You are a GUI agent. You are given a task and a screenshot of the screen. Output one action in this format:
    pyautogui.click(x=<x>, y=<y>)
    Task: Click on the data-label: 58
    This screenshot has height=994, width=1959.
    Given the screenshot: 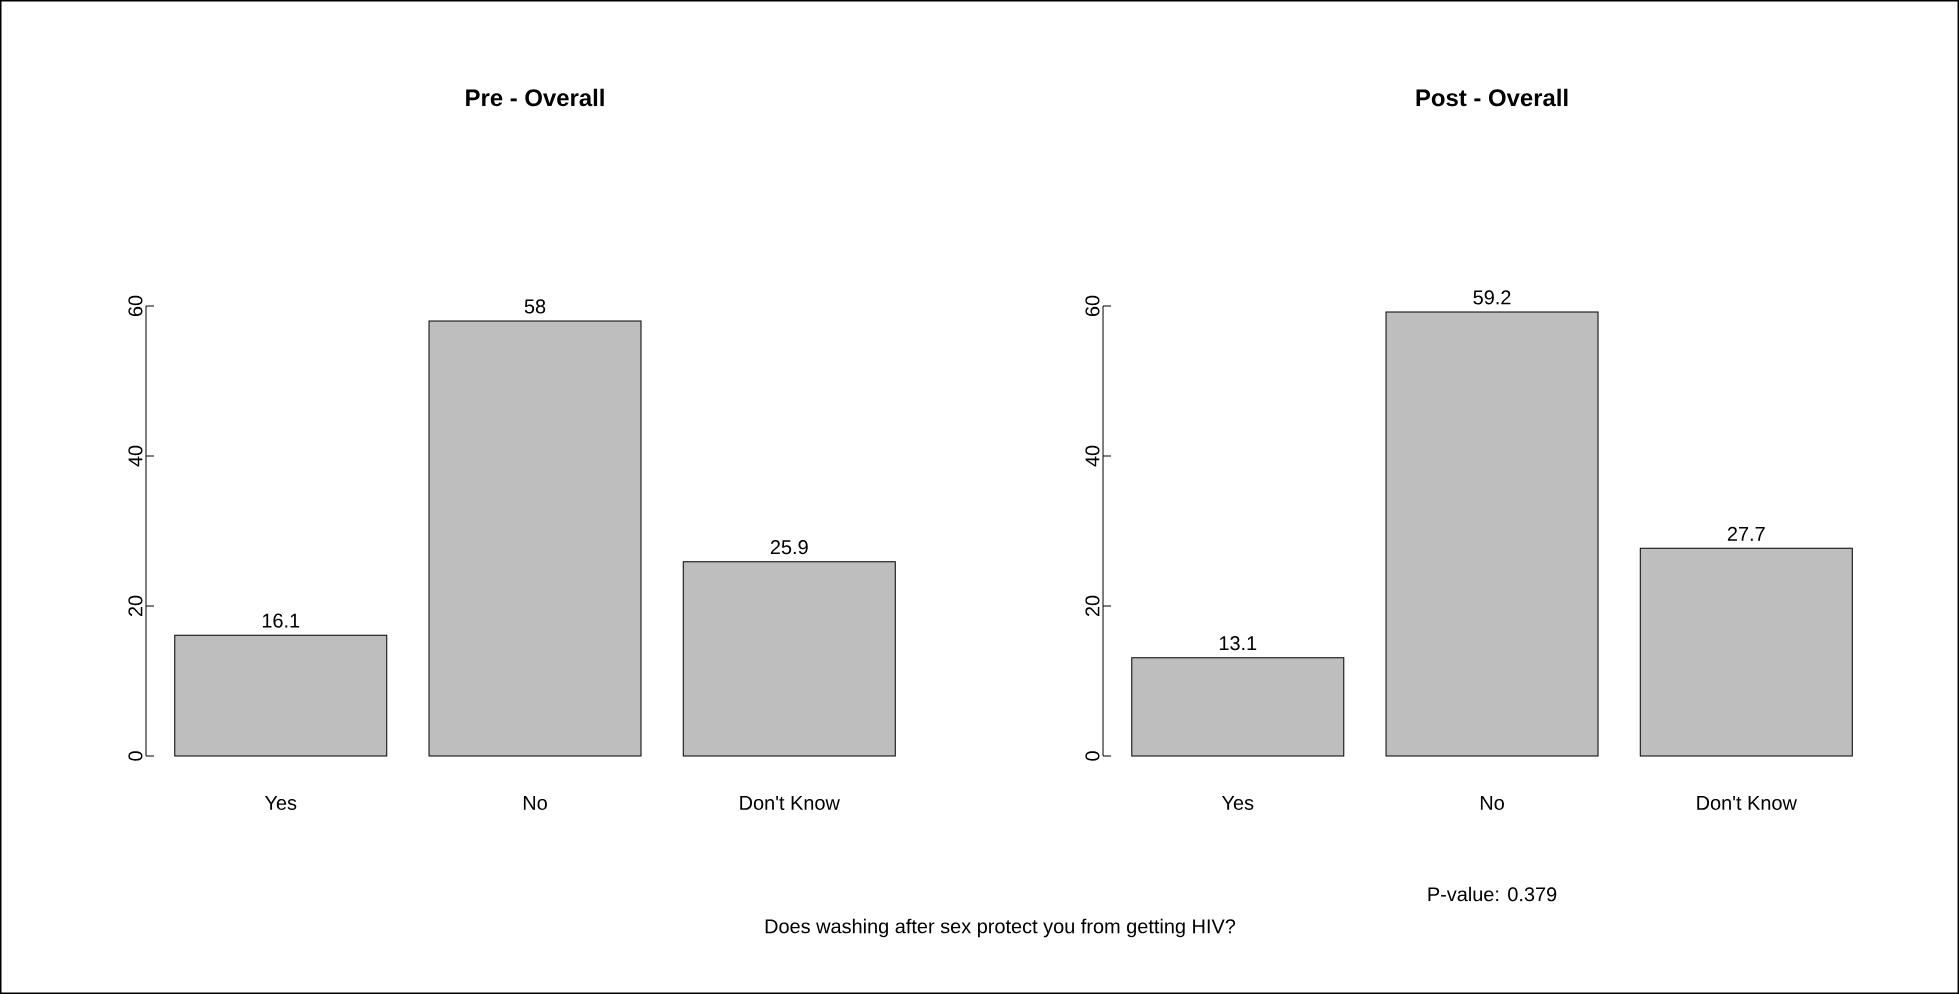 What is the action you would take?
    pyautogui.click(x=535, y=306)
    